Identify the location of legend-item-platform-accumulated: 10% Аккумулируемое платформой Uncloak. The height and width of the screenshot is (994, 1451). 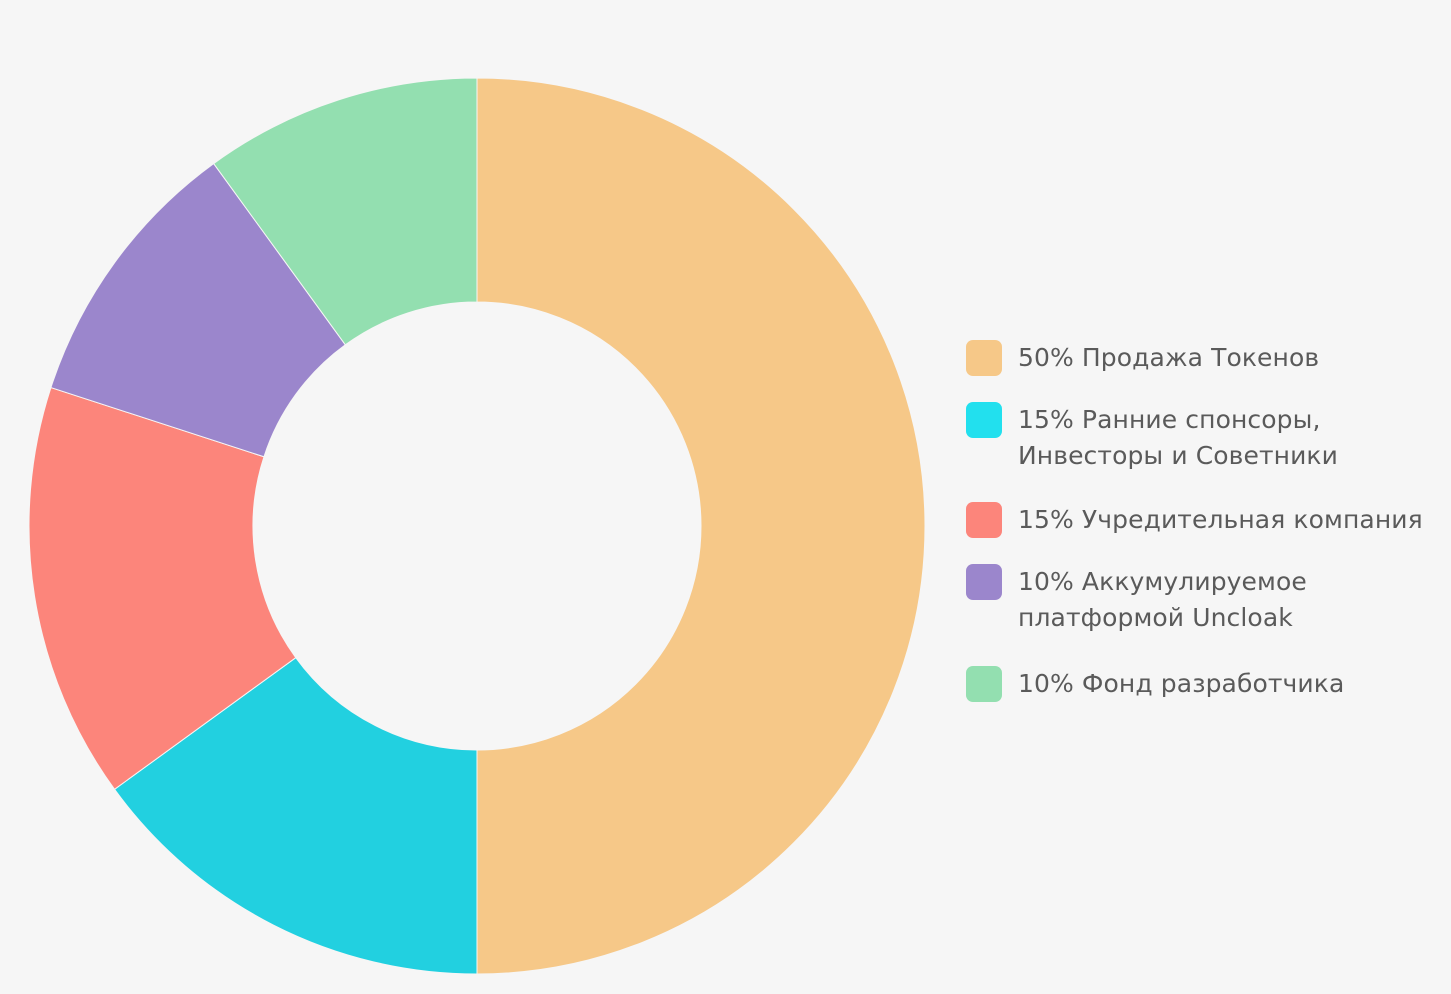
(1208, 600).